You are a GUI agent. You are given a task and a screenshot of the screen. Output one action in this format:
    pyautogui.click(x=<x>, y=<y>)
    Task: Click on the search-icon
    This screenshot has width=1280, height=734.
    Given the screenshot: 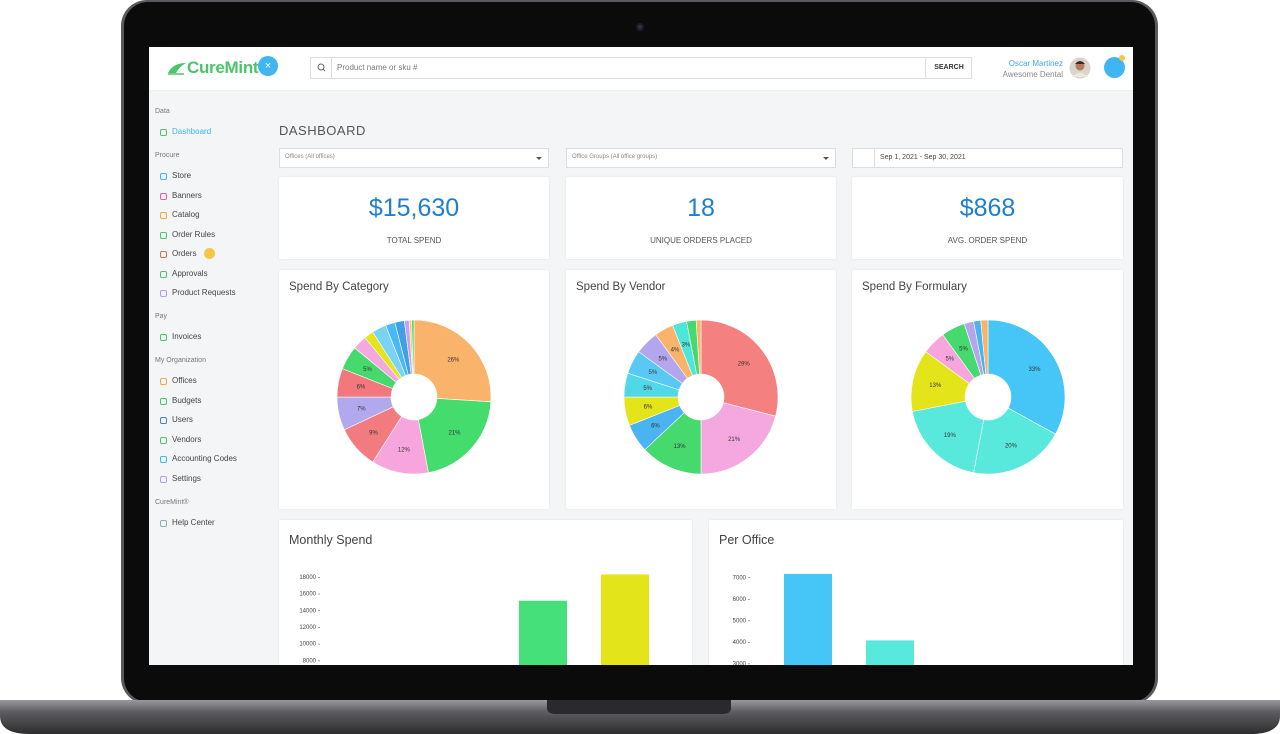 What is the action you would take?
    pyautogui.click(x=321, y=67)
    